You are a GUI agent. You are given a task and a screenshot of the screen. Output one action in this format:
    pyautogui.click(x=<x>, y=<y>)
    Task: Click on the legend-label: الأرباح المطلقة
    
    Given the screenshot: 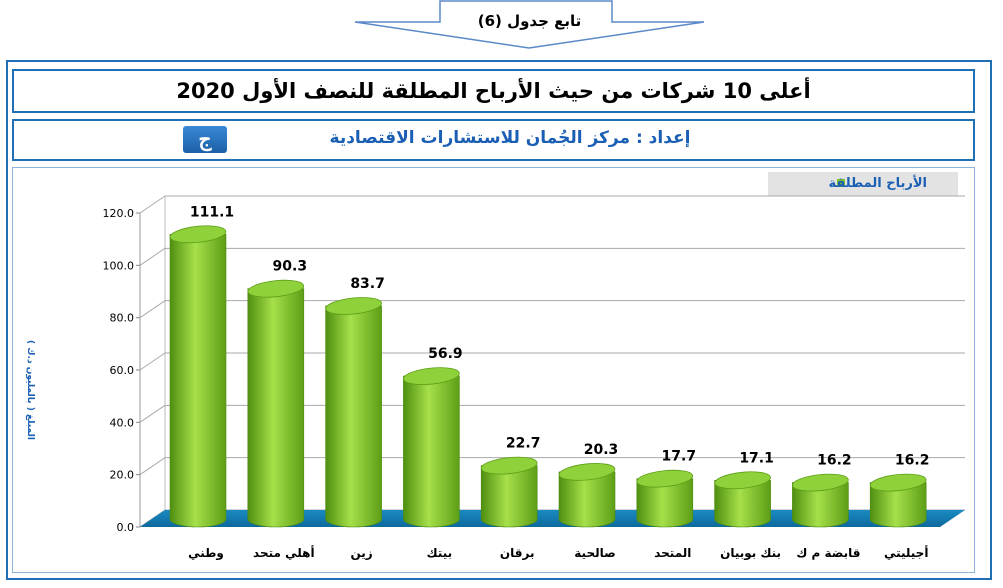 What is the action you would take?
    pyautogui.click(x=877, y=183)
    